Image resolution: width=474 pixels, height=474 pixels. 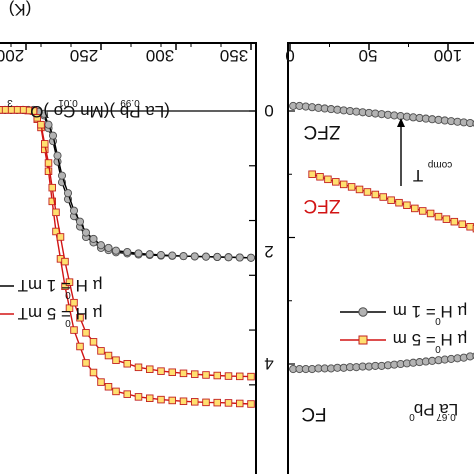 What do you see at coordinates (130, 102) in the screenshot?
I see `formula-left-sub1: 0.99` at bounding box center [130, 102].